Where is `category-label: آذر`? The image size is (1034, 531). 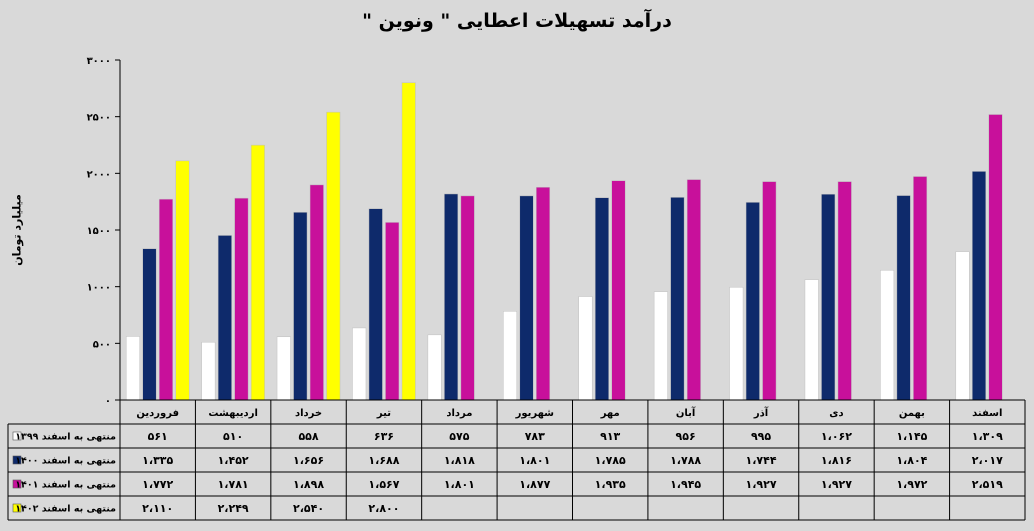 category-label: آذر is located at coordinates (761, 412).